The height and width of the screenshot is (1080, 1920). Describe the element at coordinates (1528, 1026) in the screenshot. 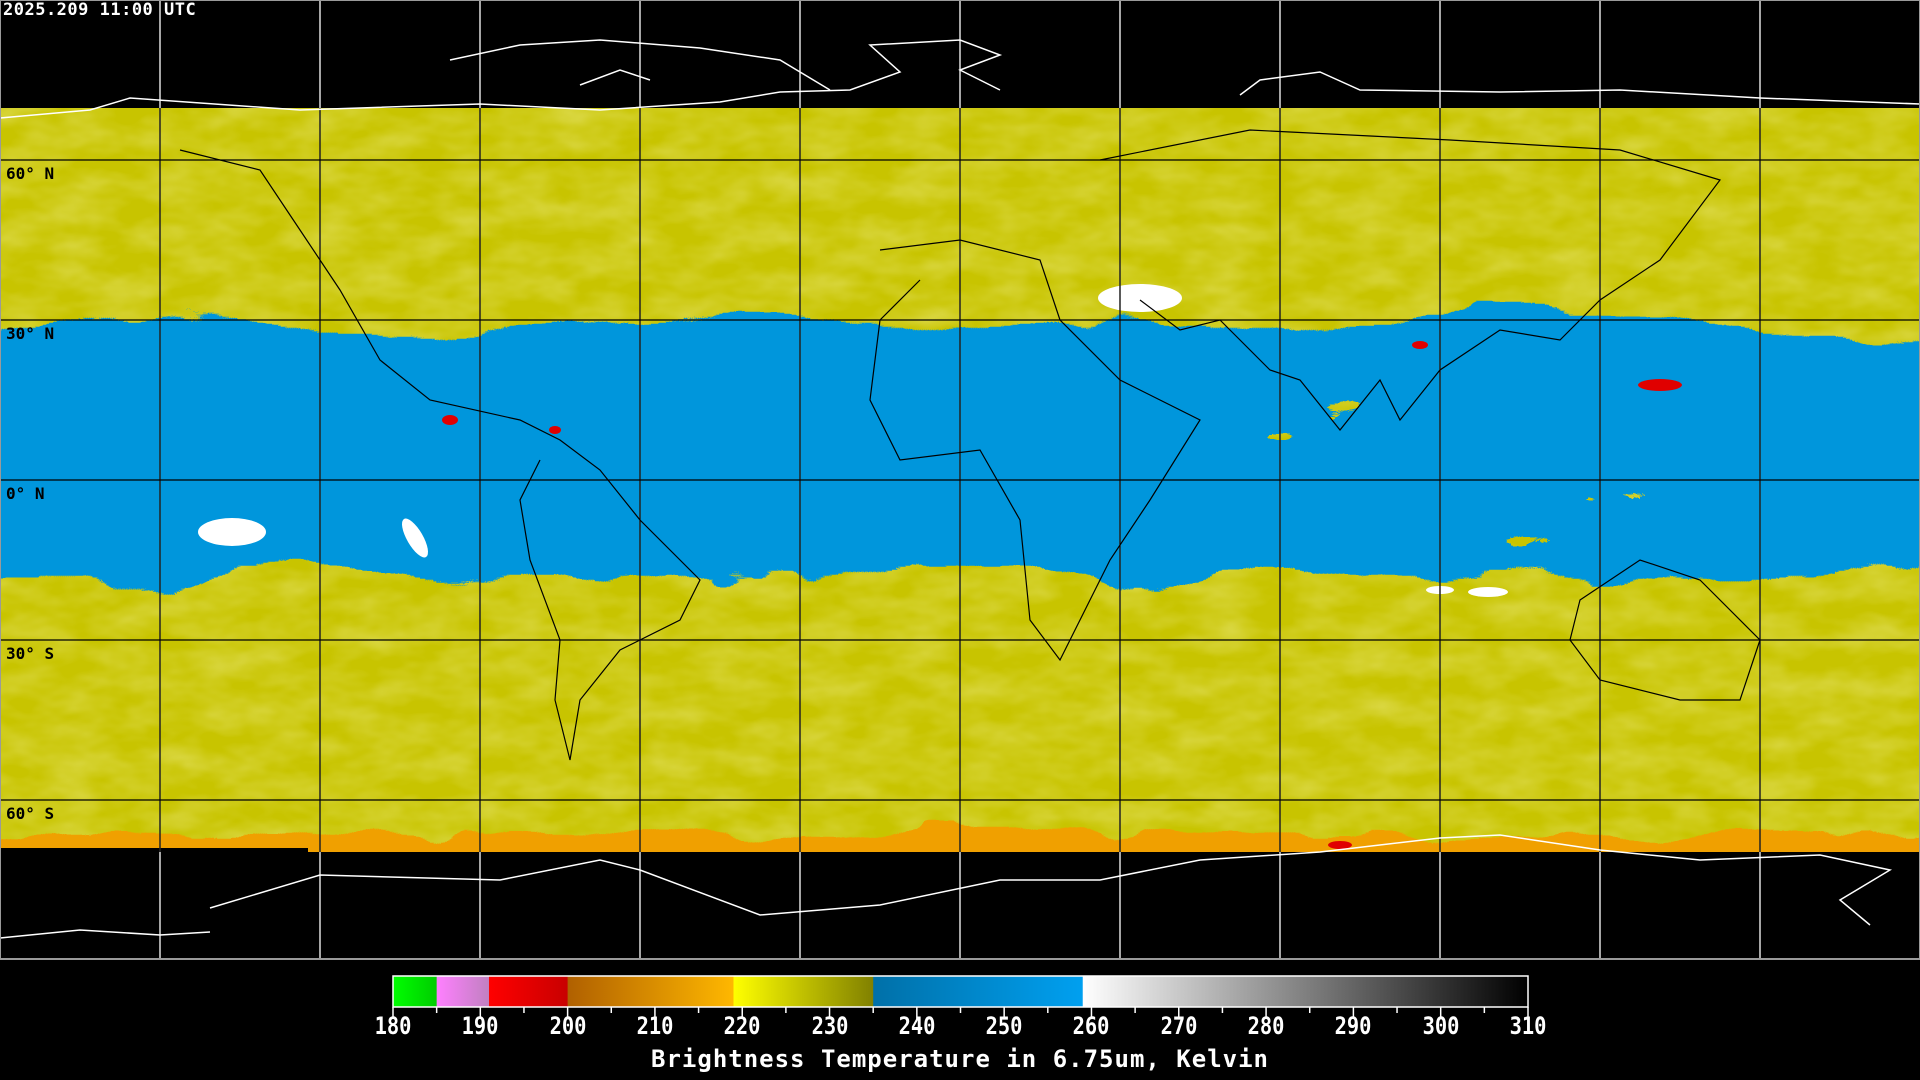

I see `colorbar-tick-label: 310` at that location.